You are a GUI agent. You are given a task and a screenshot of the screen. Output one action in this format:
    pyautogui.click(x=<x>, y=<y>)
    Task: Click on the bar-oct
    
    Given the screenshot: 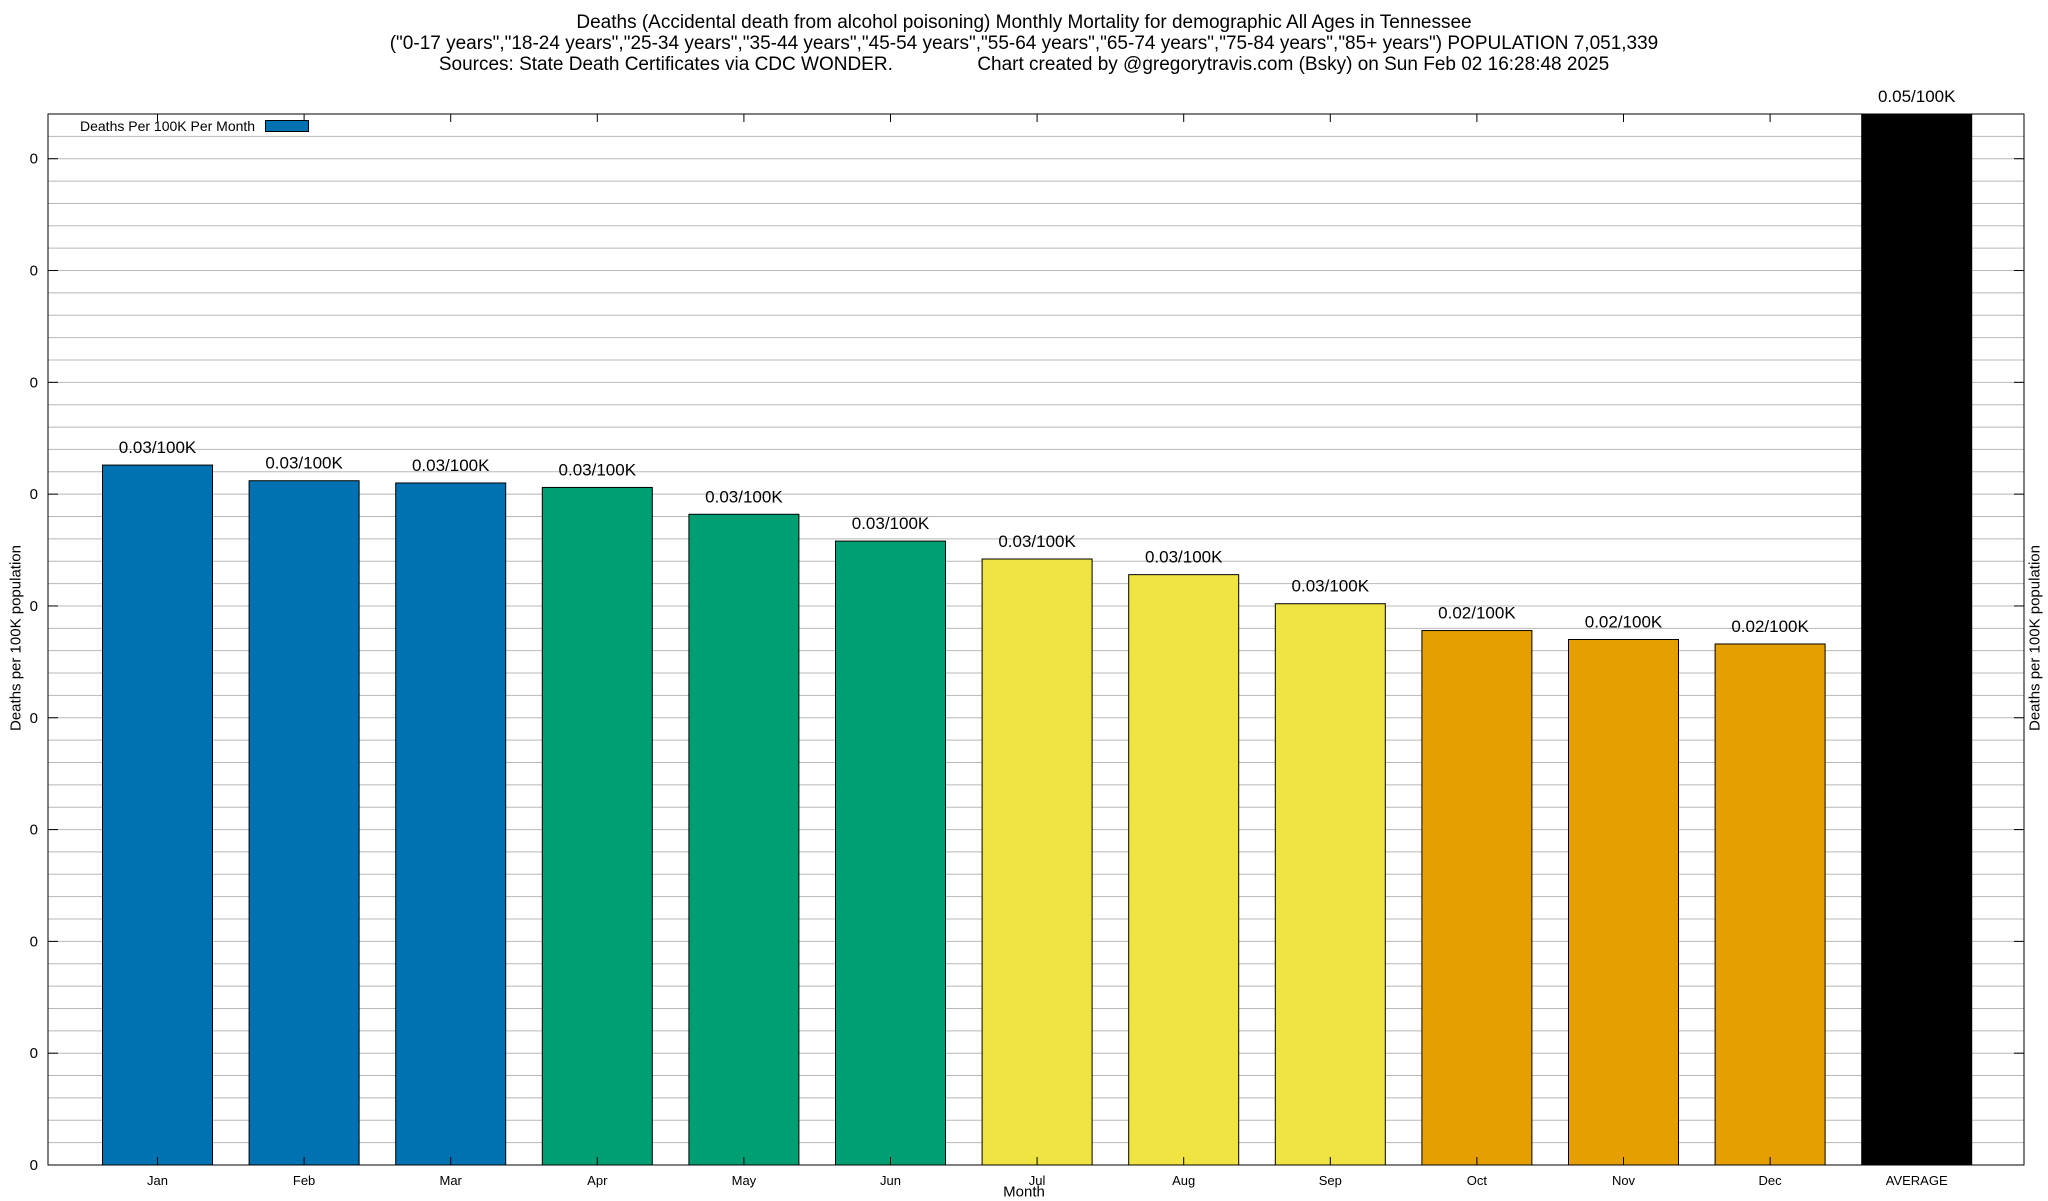 What is the action you would take?
    pyautogui.click(x=1477, y=898)
    